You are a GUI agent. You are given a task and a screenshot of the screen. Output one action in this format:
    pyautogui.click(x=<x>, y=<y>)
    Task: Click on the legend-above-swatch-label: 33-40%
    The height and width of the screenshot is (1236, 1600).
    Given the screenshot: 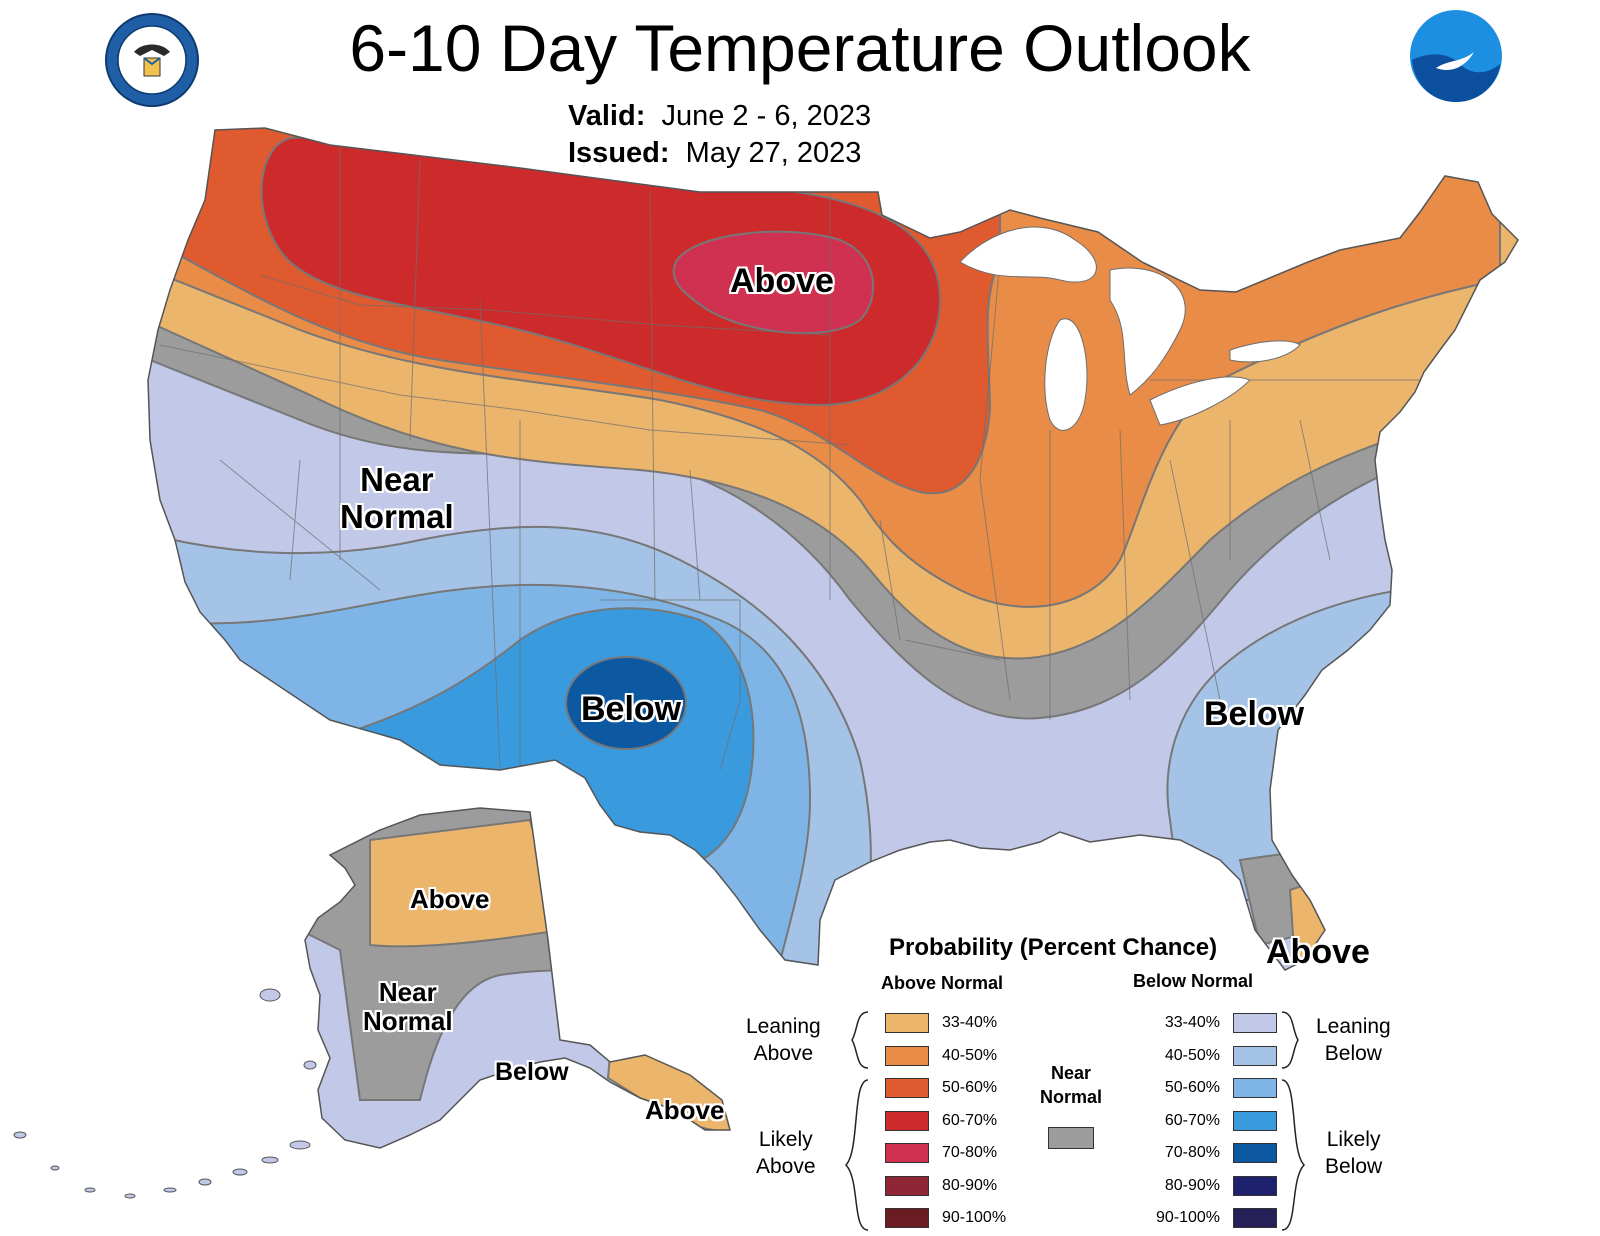 What is the action you would take?
    pyautogui.click(x=970, y=1022)
    